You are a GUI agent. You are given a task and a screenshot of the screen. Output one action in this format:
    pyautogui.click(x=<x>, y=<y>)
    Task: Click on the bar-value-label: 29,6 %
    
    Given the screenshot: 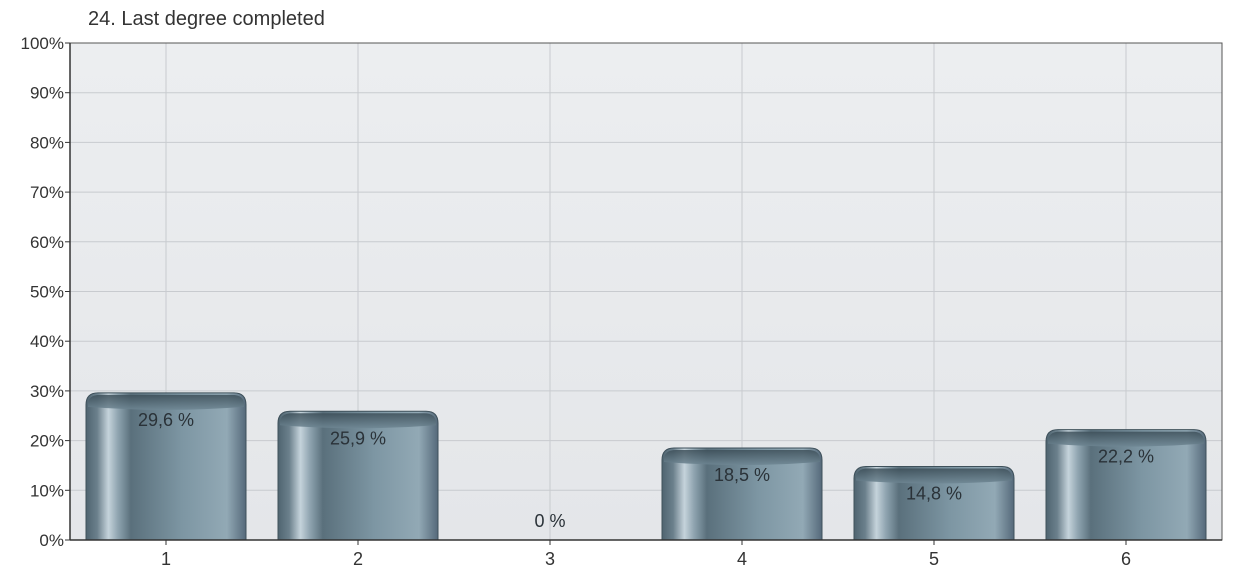 What is the action you would take?
    pyautogui.click(x=166, y=420)
    